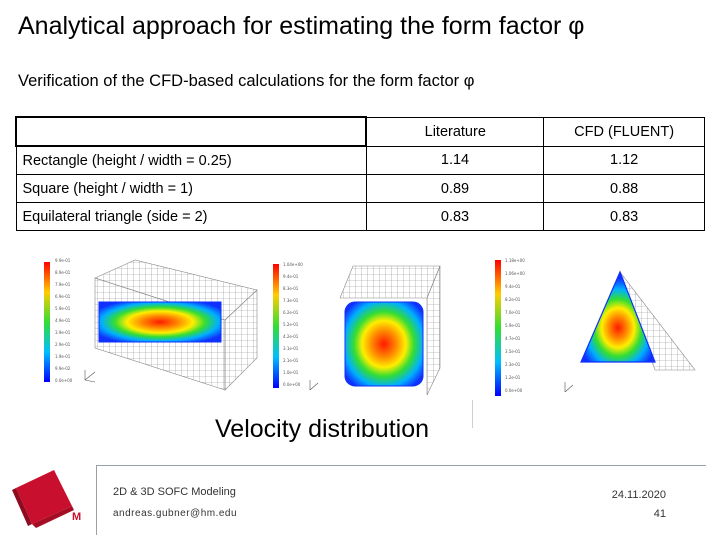 This screenshot has width=720, height=540. I want to click on svg-text: 6.9e-01, so click(63, 296).